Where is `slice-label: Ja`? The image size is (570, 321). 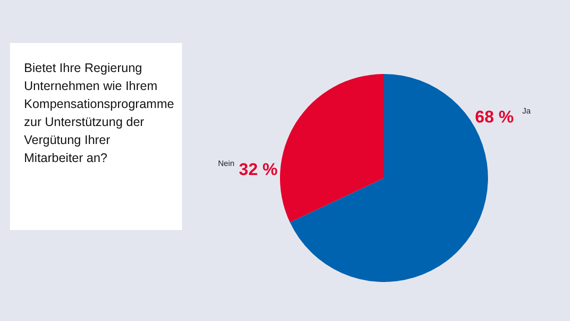 slice-label: Ja is located at coordinates (527, 111).